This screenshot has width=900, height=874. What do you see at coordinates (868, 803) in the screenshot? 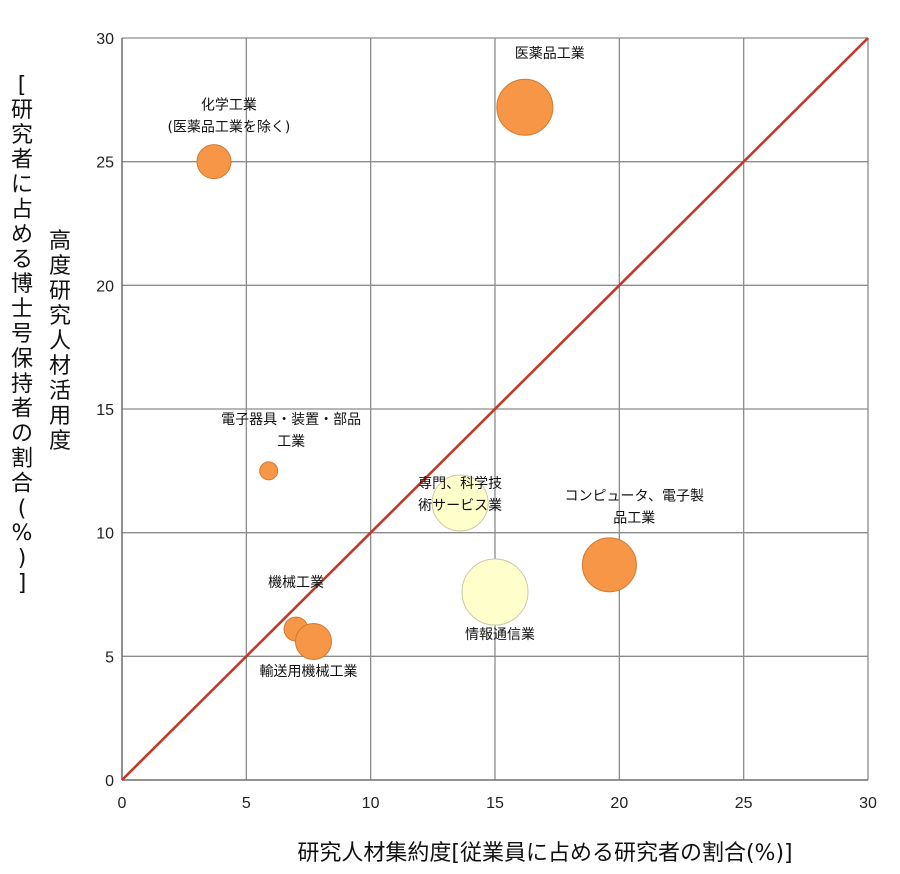
I see `x-tick-label: 30` at bounding box center [868, 803].